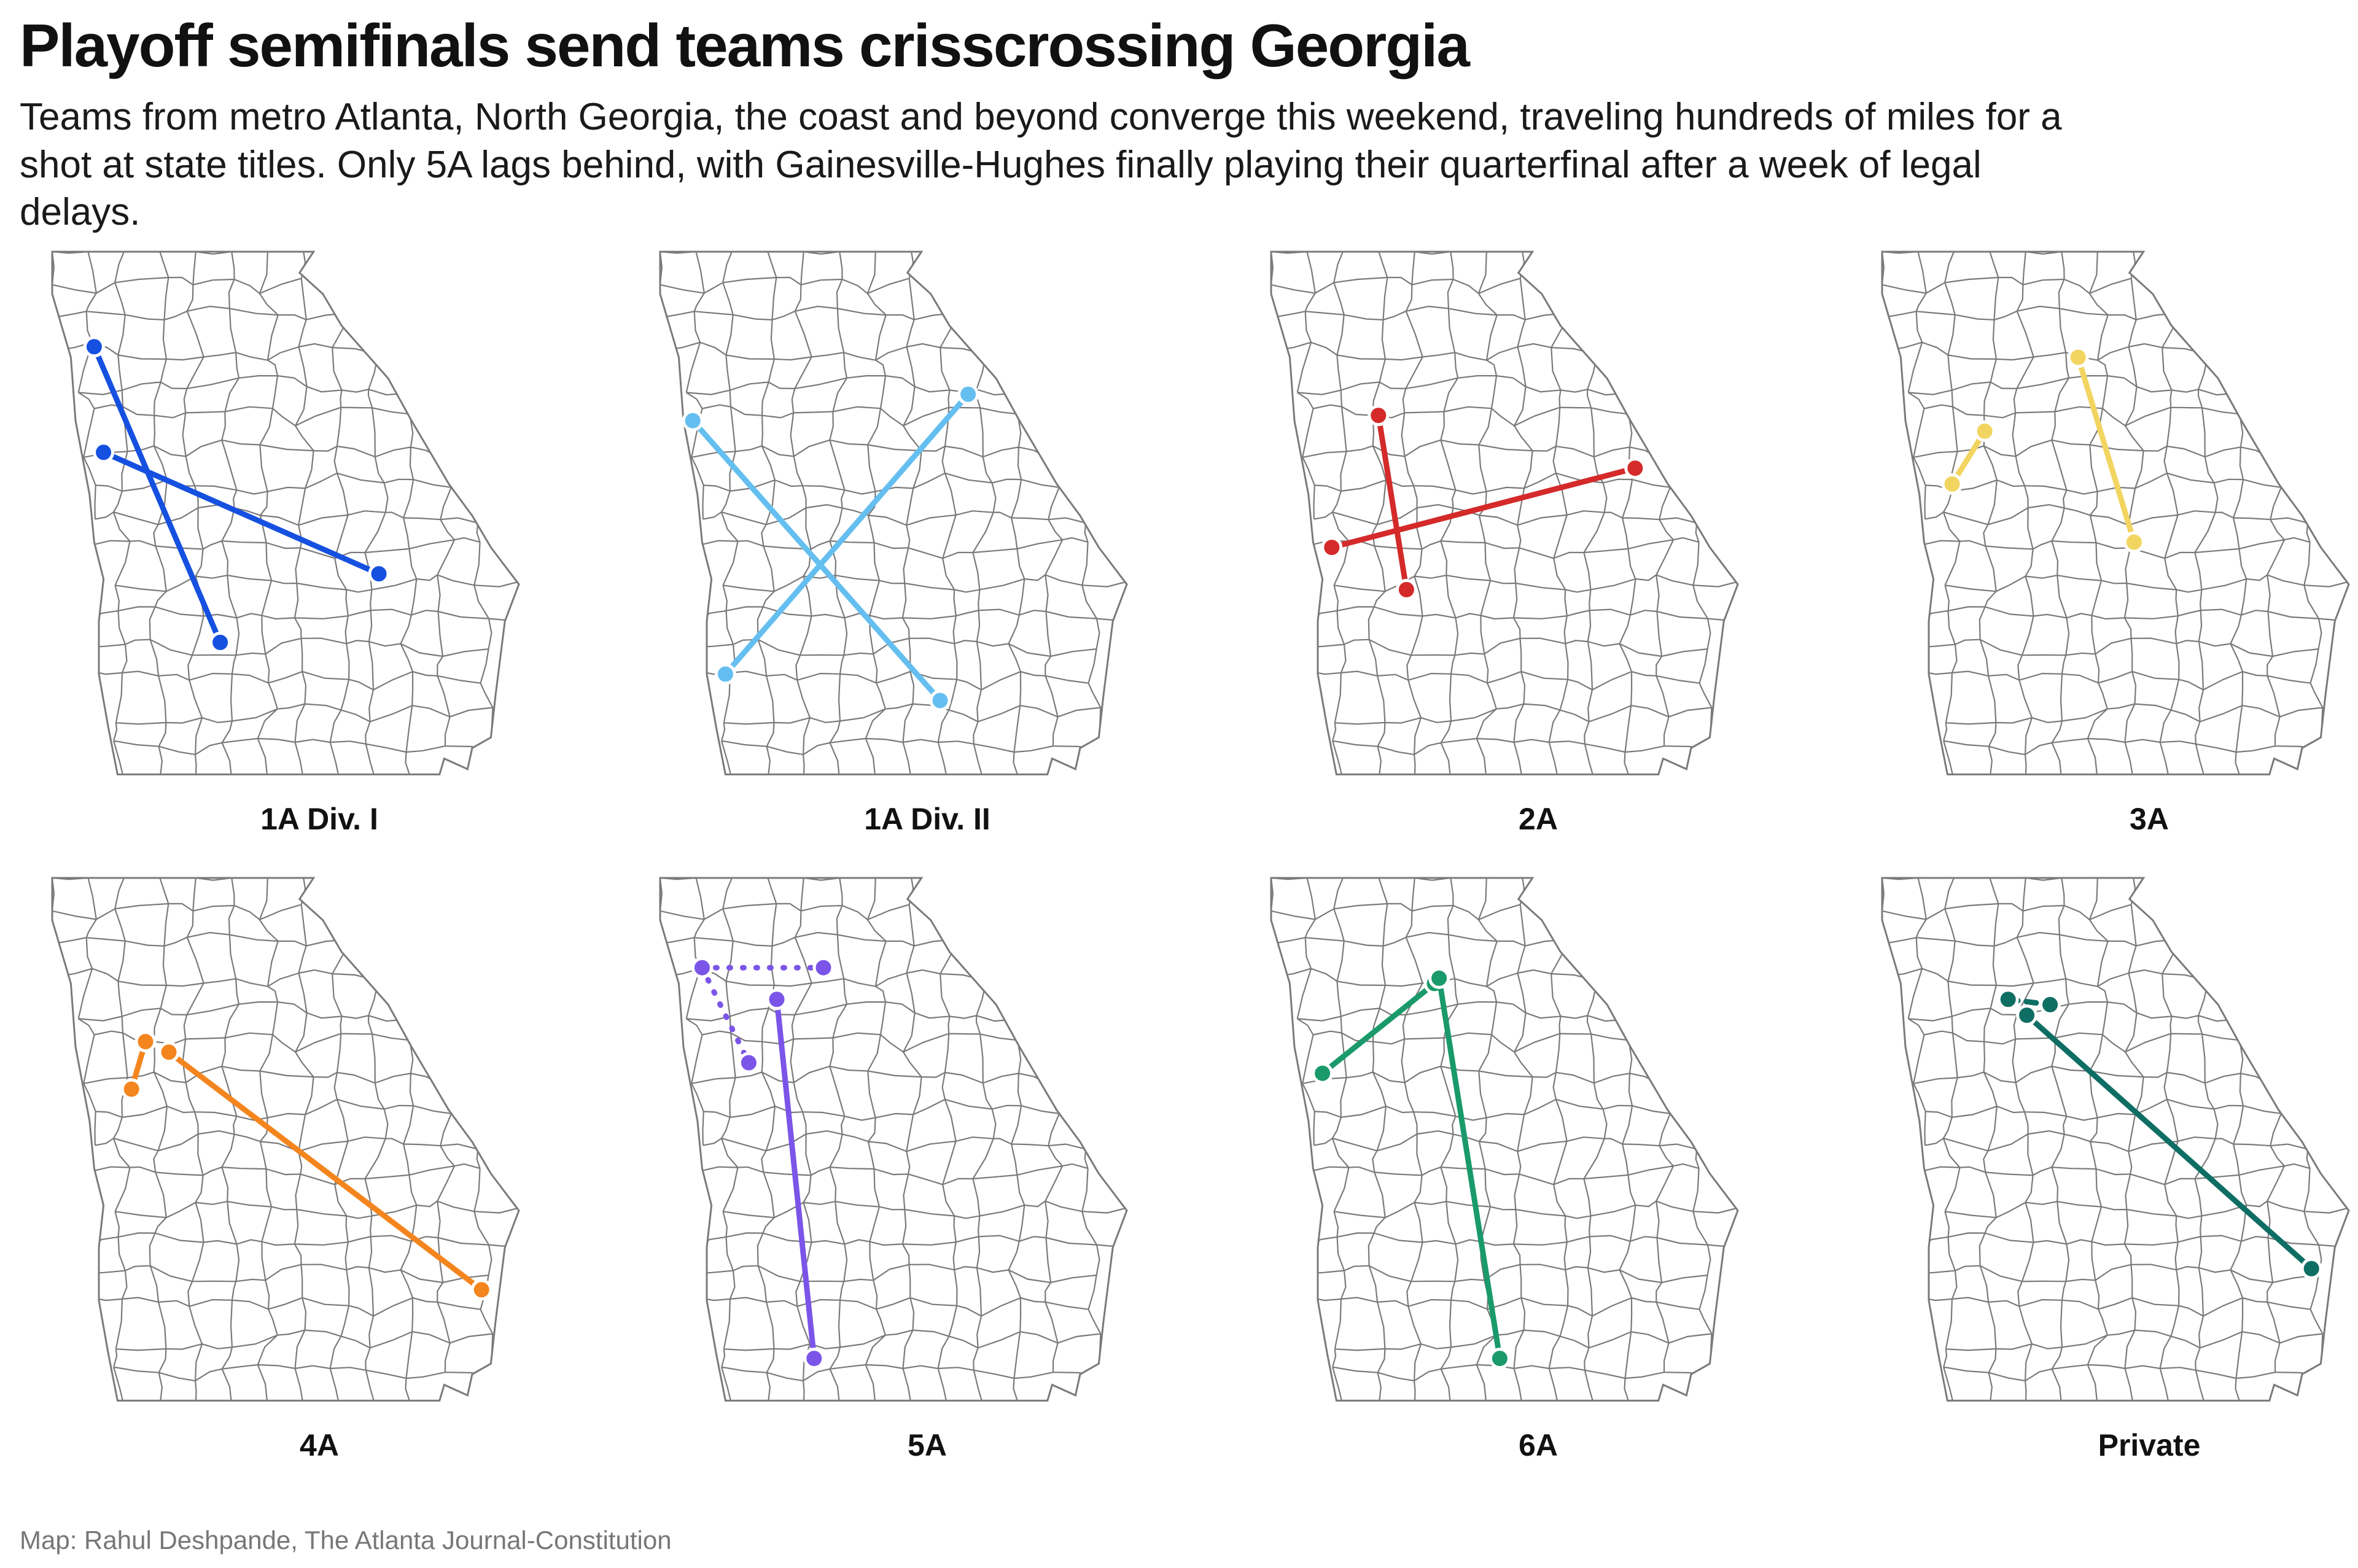  I want to click on classification-label: 2A, so click(1538, 819).